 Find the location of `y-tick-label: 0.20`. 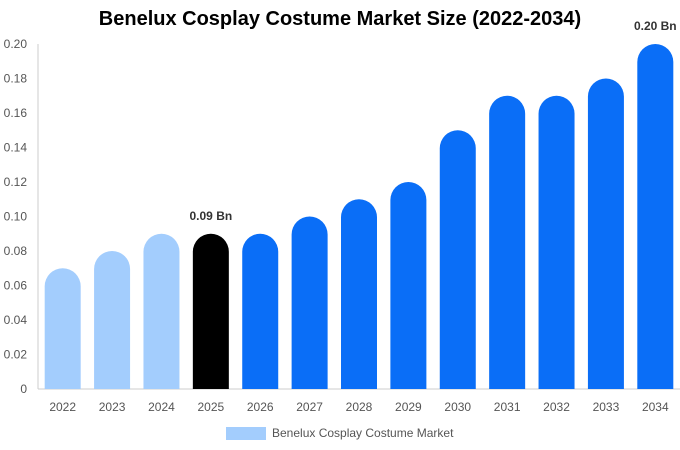

y-tick-label: 0.20 is located at coordinates (16, 44).